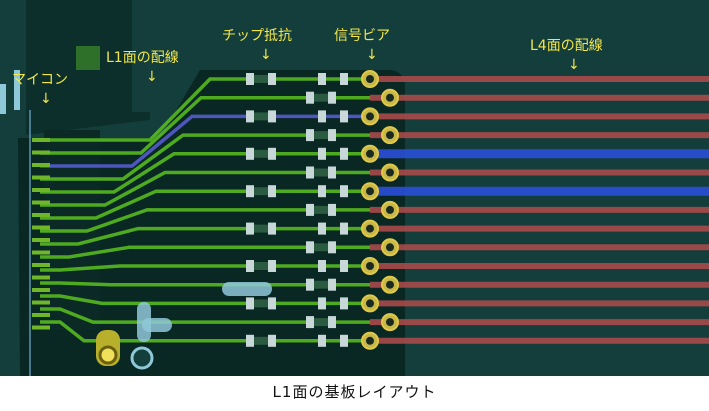  I want to click on bottom-via-large, so click(142, 358).